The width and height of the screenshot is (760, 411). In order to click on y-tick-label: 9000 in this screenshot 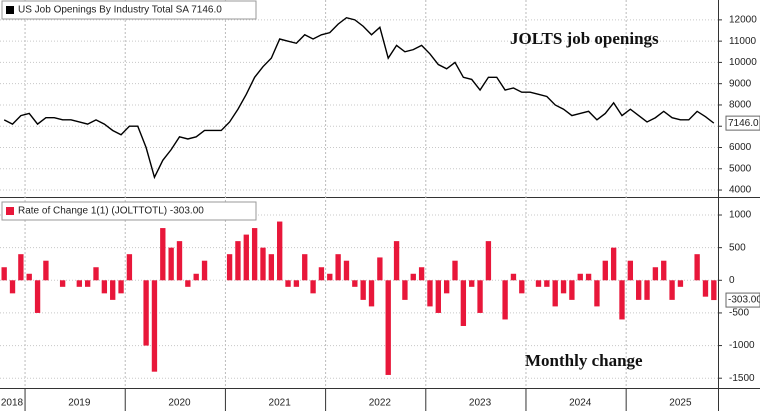, I will do `click(740, 83)`.